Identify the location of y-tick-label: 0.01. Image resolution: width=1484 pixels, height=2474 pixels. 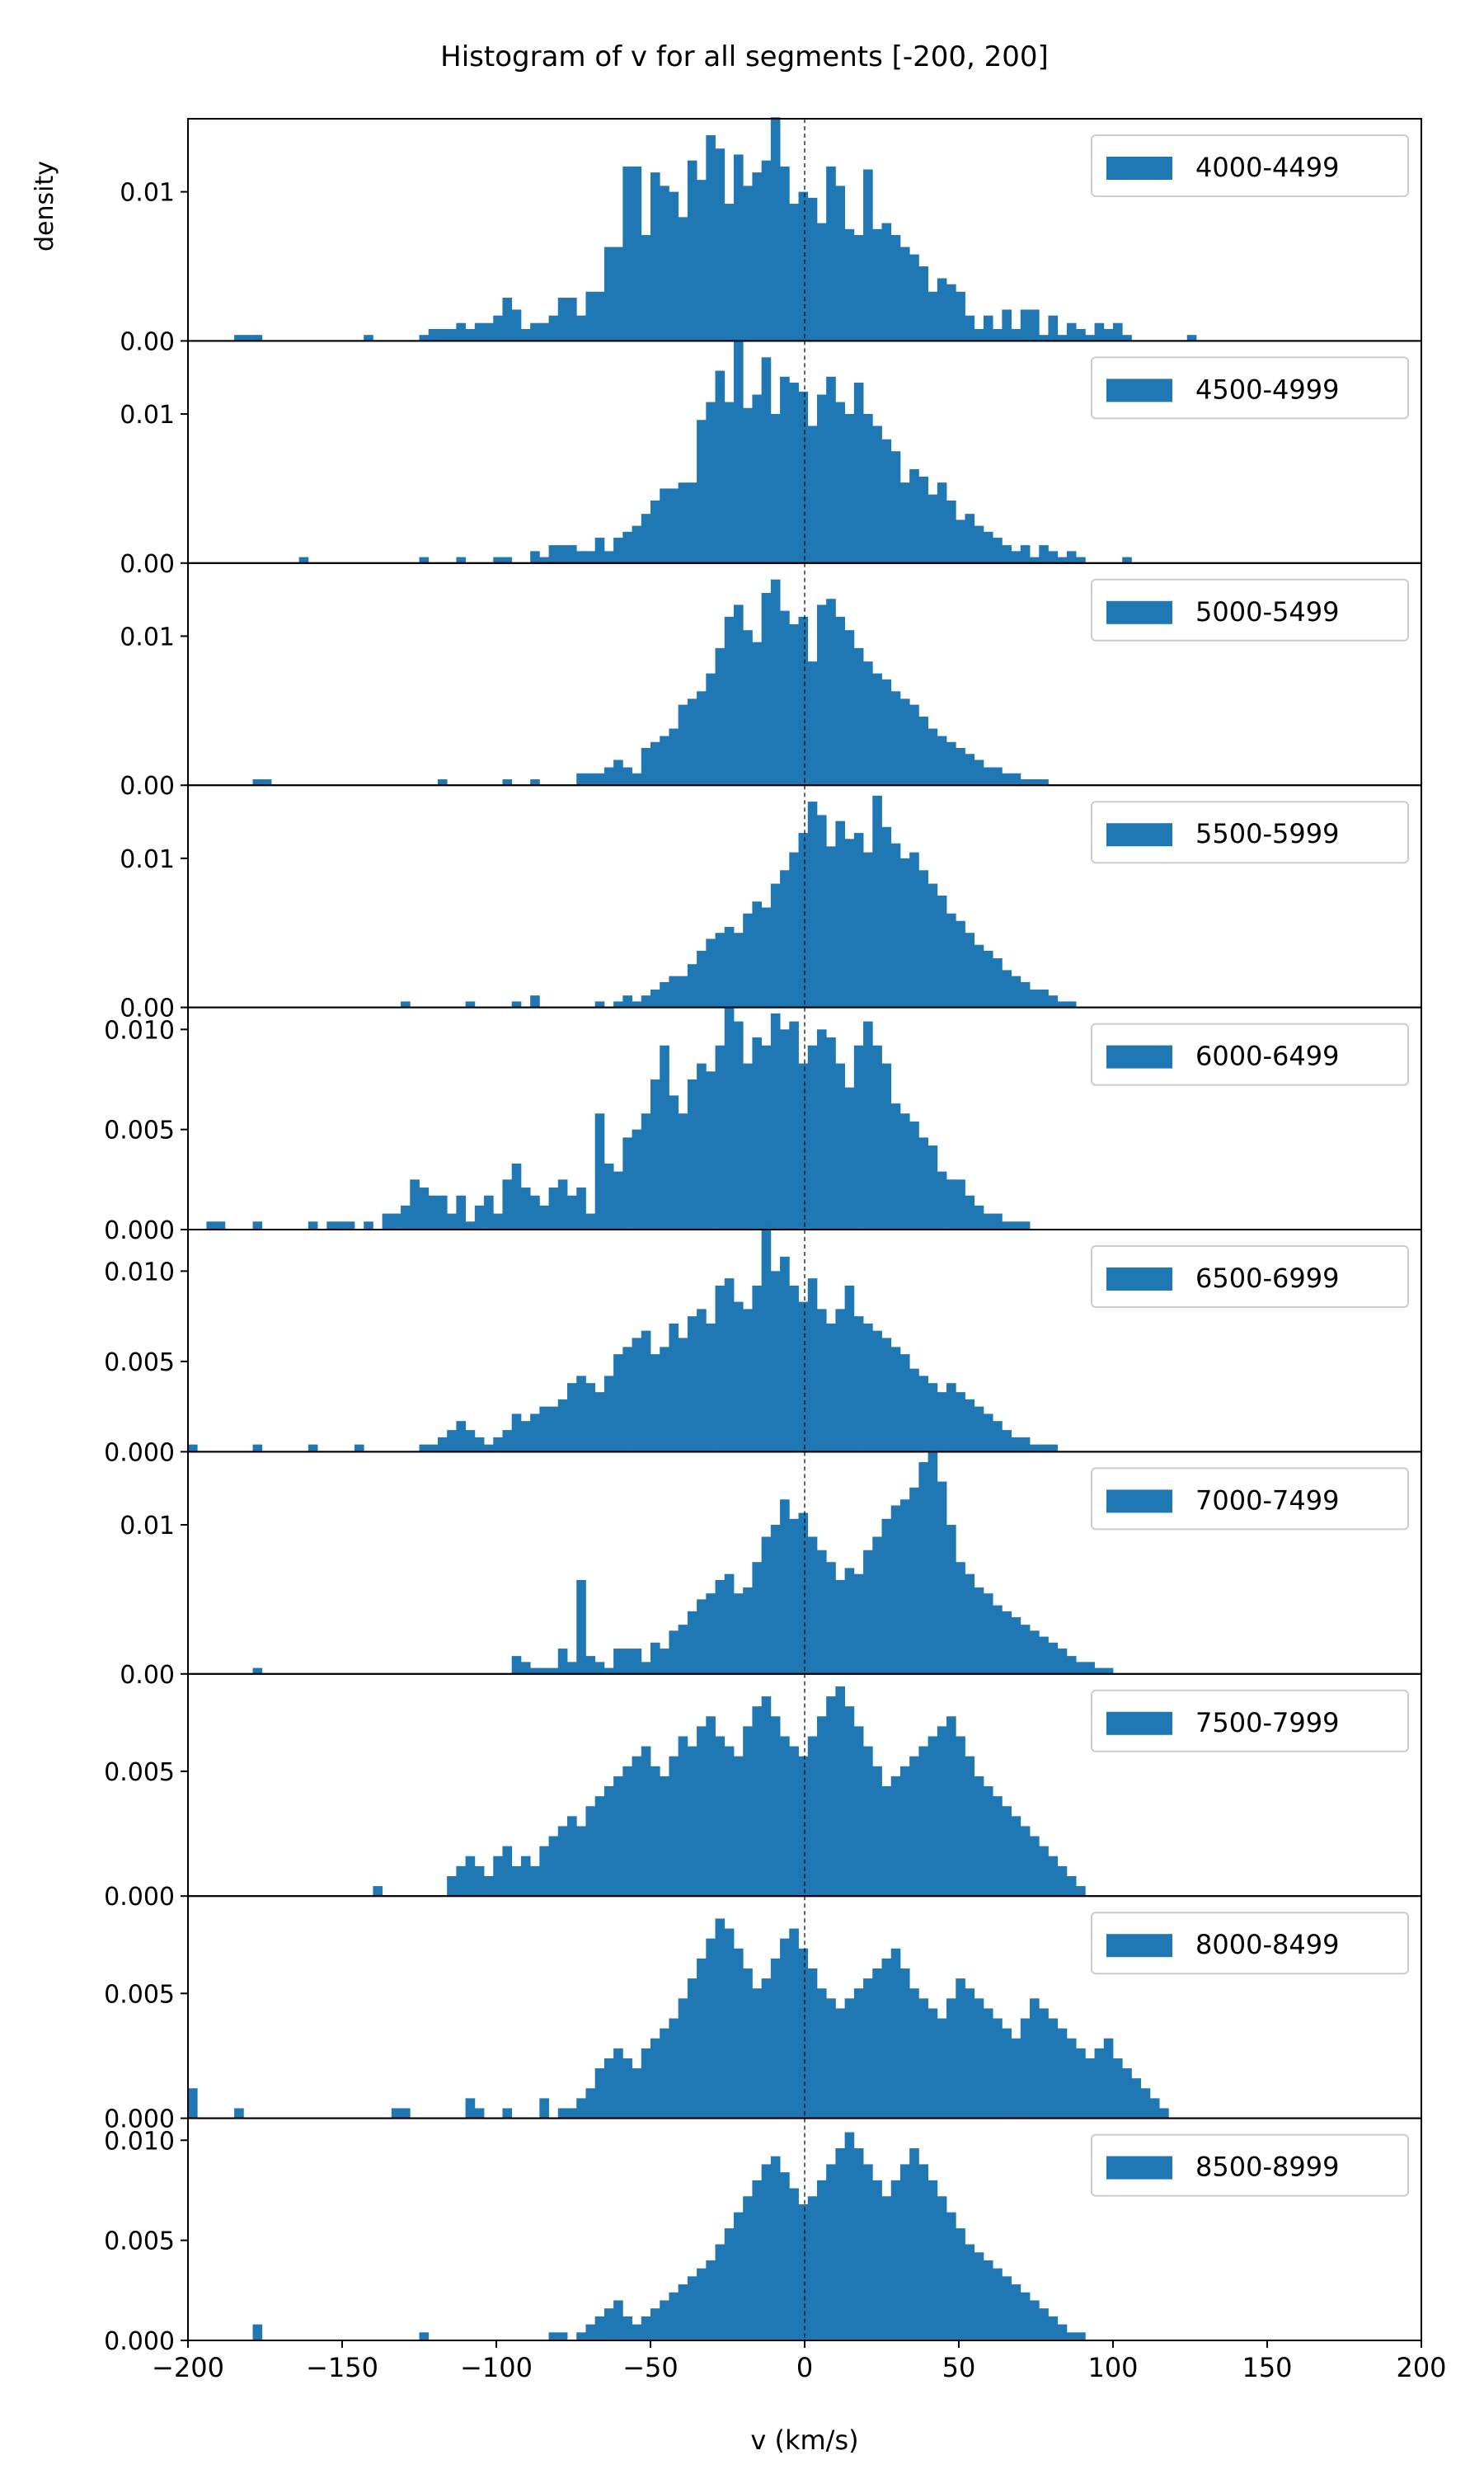
(147, 1526).